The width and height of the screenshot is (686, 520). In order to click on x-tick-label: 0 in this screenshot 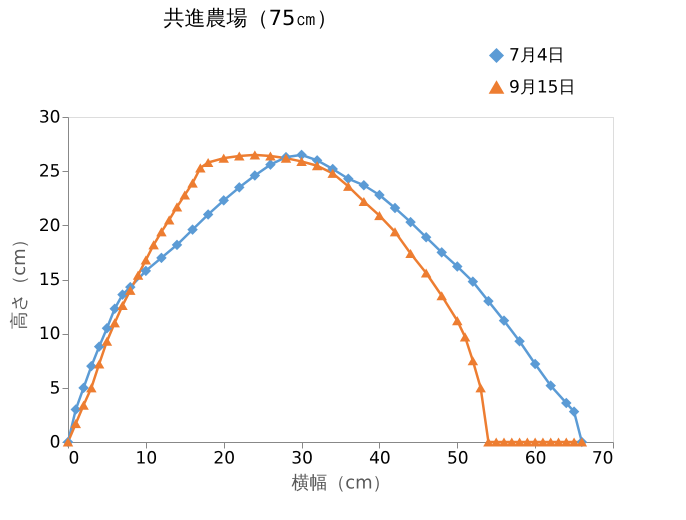, I will do `click(74, 458)`.